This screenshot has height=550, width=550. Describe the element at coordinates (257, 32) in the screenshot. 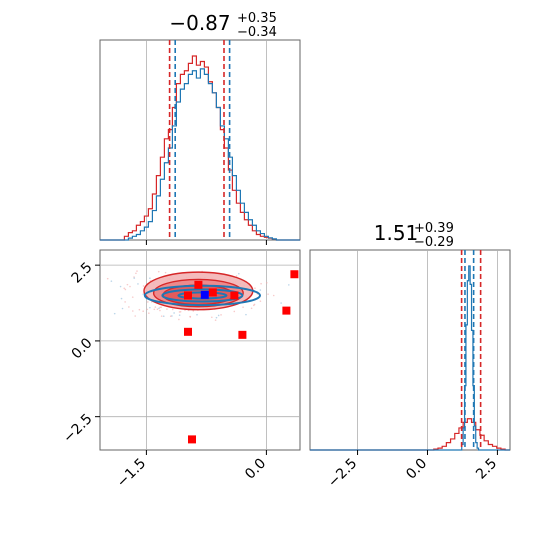

I see `panel-top-left-title-sub: −0.34` at that location.